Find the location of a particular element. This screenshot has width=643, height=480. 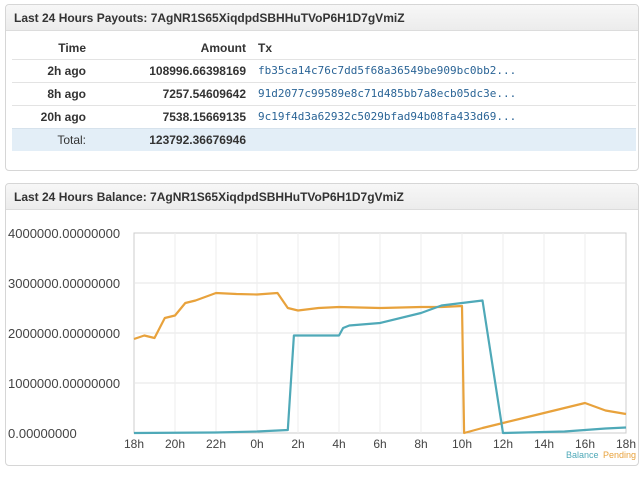

x-tick-label: 14h is located at coordinates (544, 444).